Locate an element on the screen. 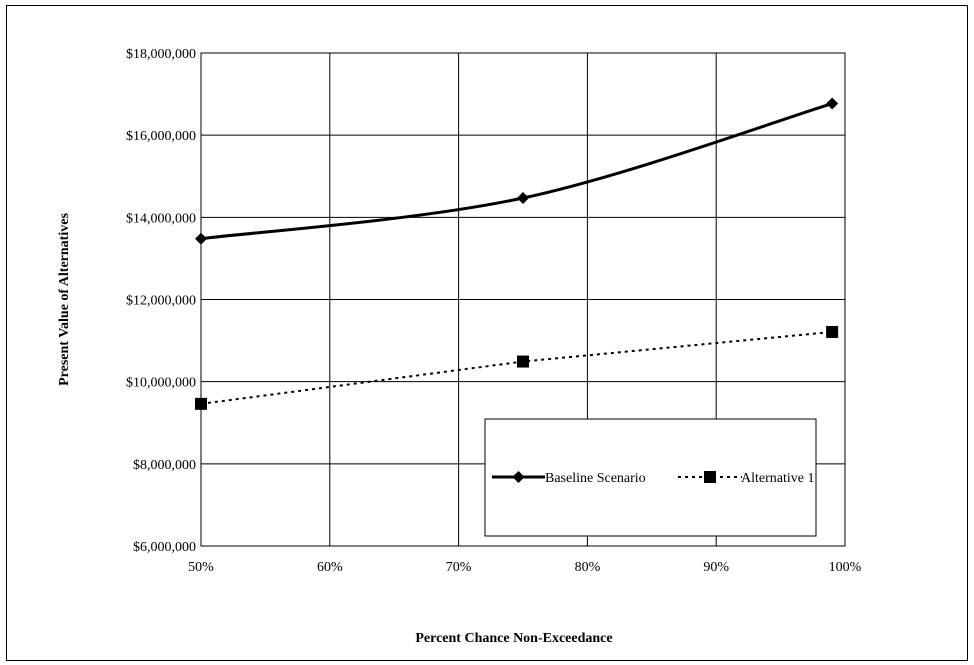  y-tick-label: $8,000,000 is located at coordinates (164, 465).